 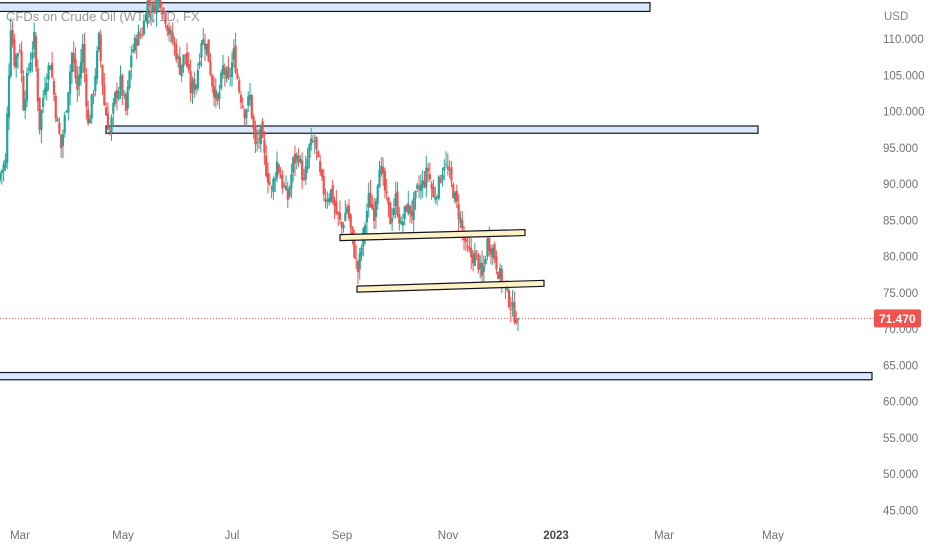 I want to click on y-tick-label: 85.000, so click(x=900, y=221).